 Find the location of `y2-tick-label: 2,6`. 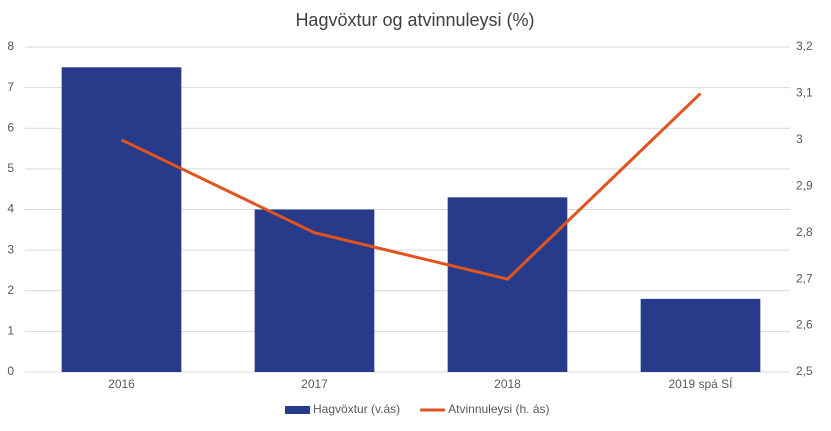

y2-tick-label: 2,6 is located at coordinates (804, 325).